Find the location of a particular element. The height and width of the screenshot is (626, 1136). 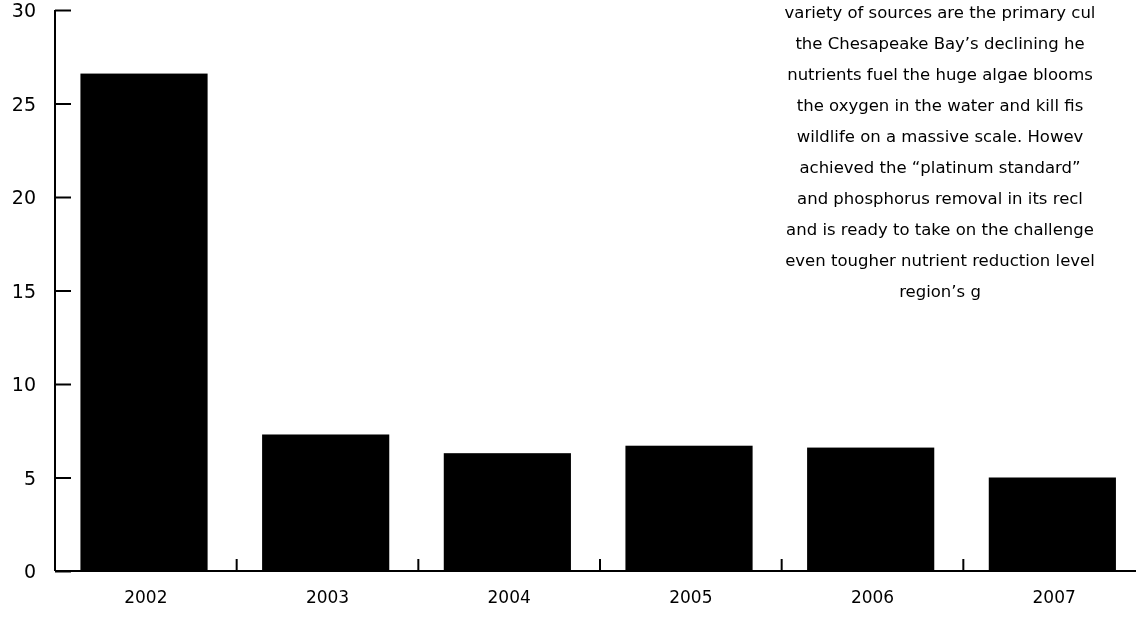

y-tick-label: 5 is located at coordinates (29, 477).